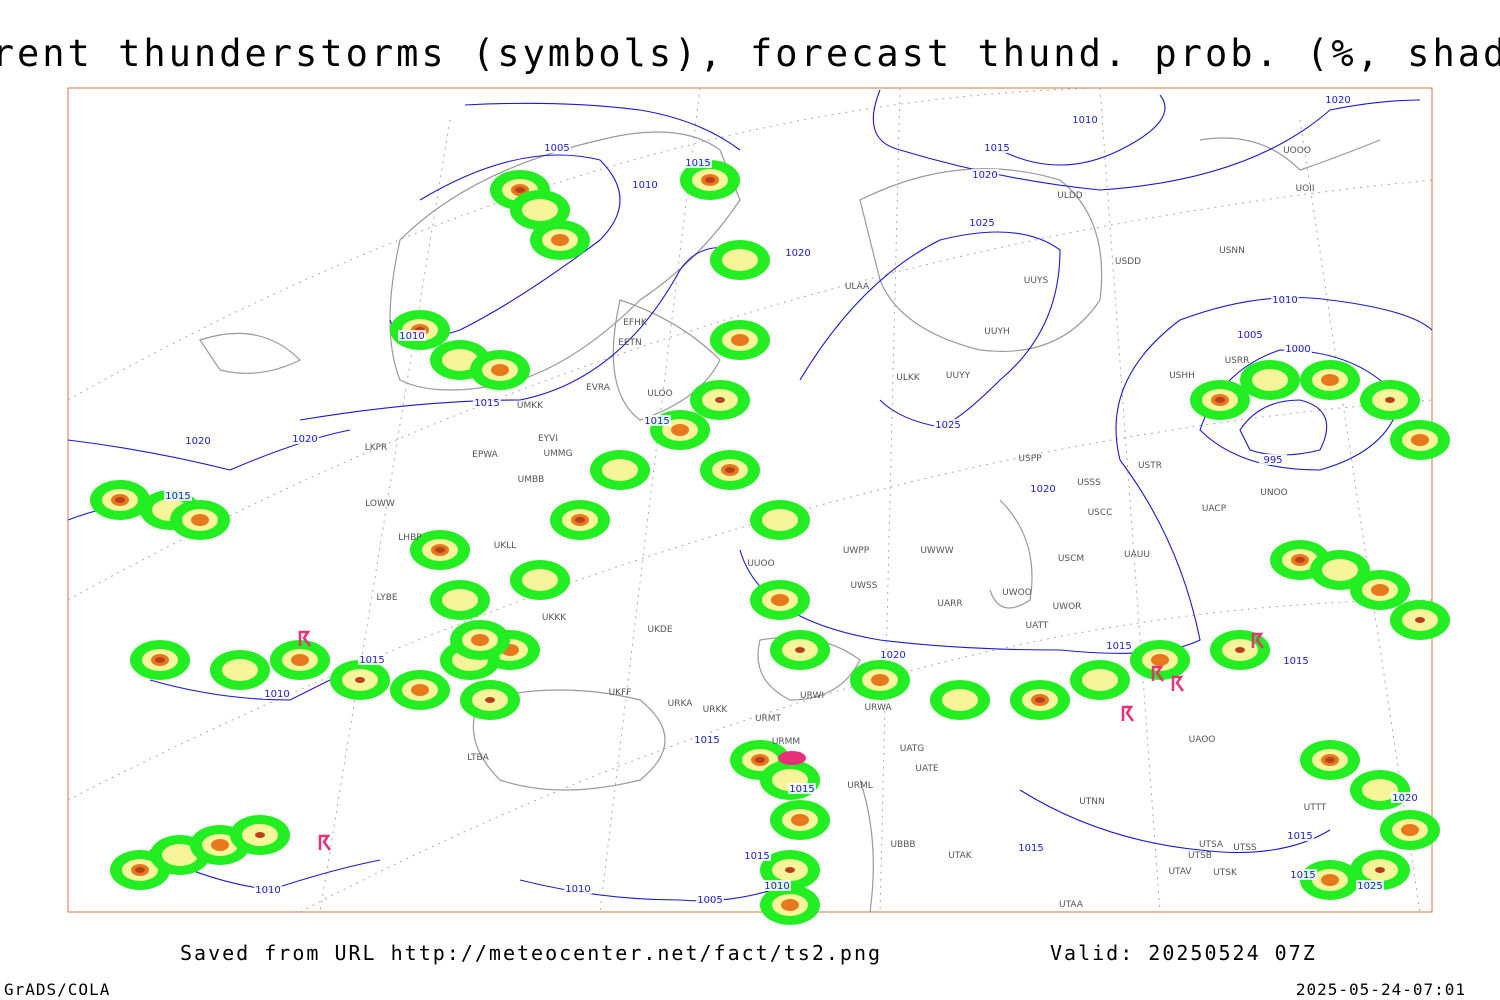 This screenshot has height=1000, width=1500. Describe the element at coordinates (908, 378) in the screenshot. I see `station-code: ULKK` at that location.